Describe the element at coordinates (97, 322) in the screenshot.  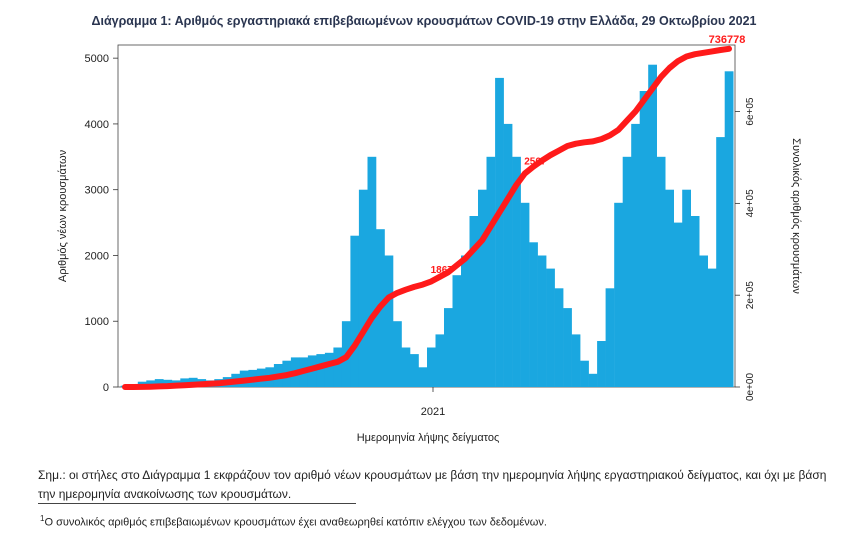
I see `y-tick-label: 1000` at that location.